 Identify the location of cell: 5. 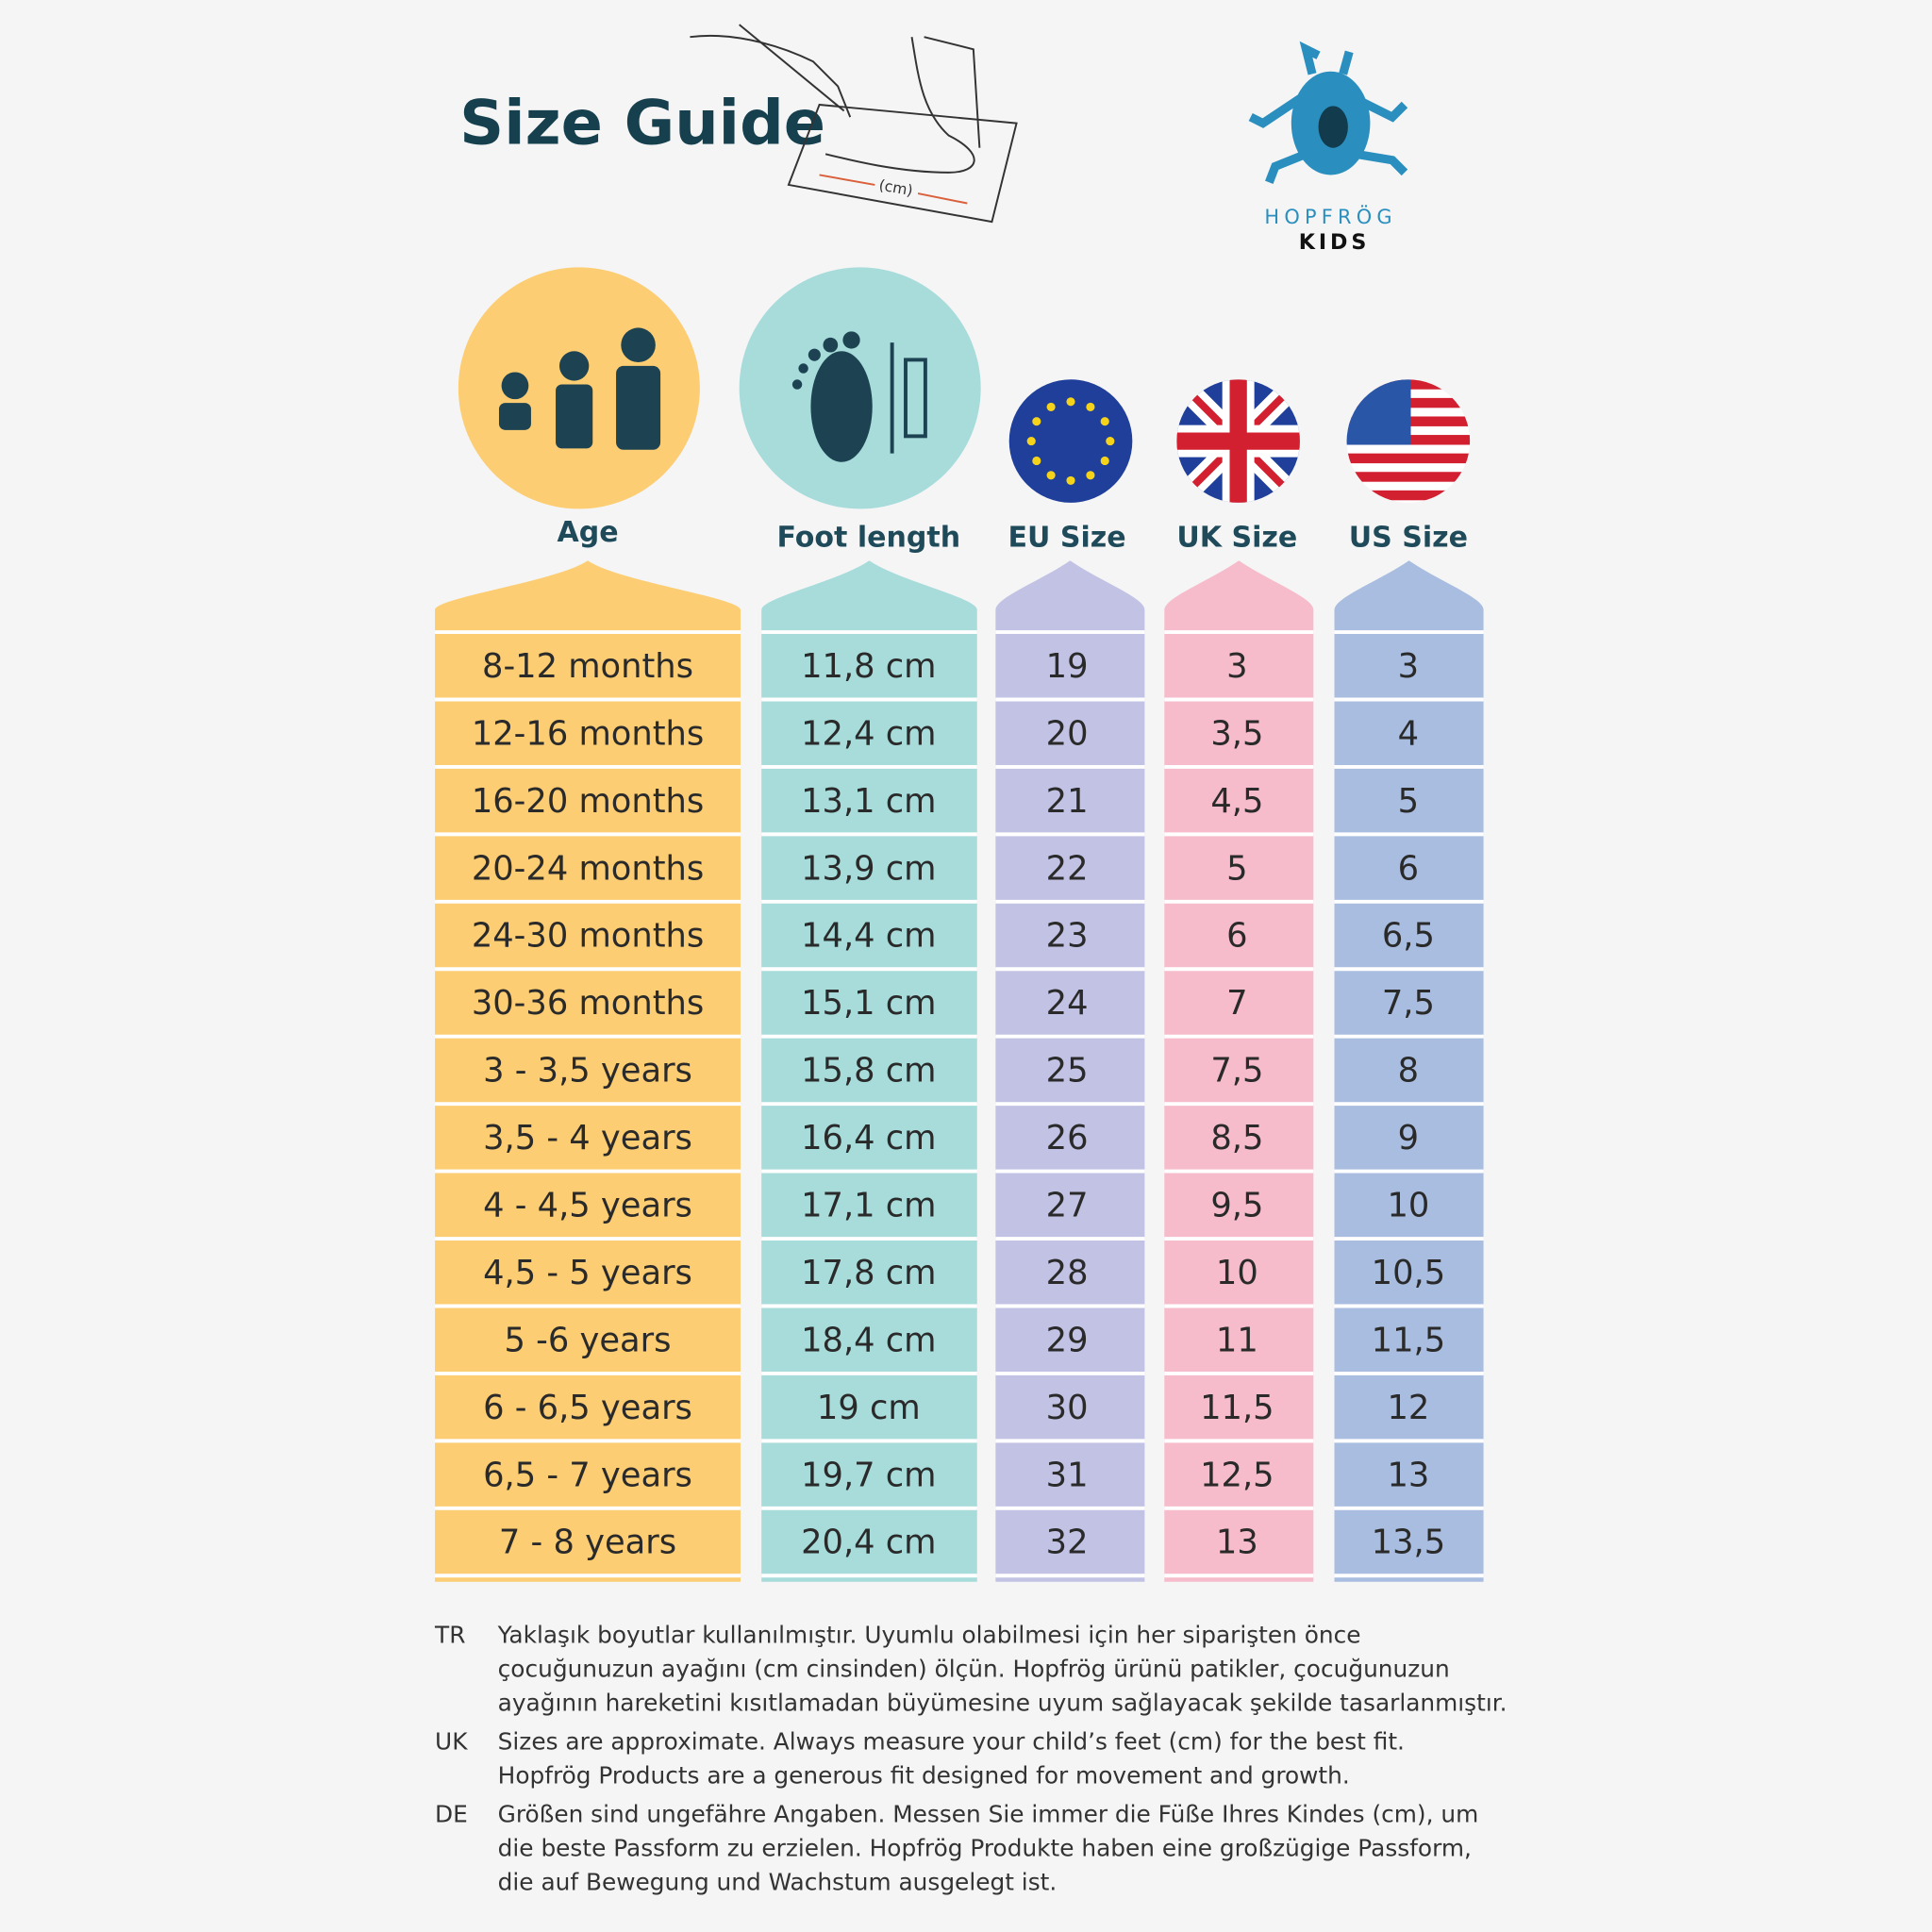
(1408, 801).